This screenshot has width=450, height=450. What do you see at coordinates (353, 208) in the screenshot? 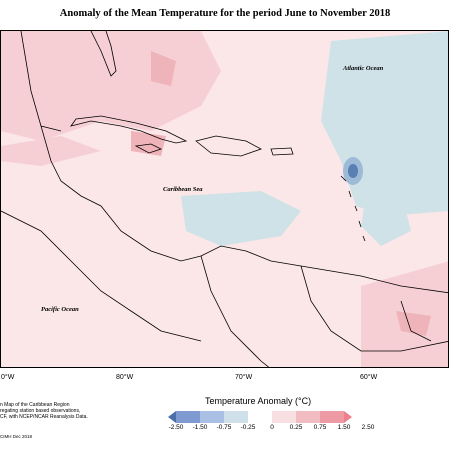
I see `lesser-antilles` at bounding box center [353, 208].